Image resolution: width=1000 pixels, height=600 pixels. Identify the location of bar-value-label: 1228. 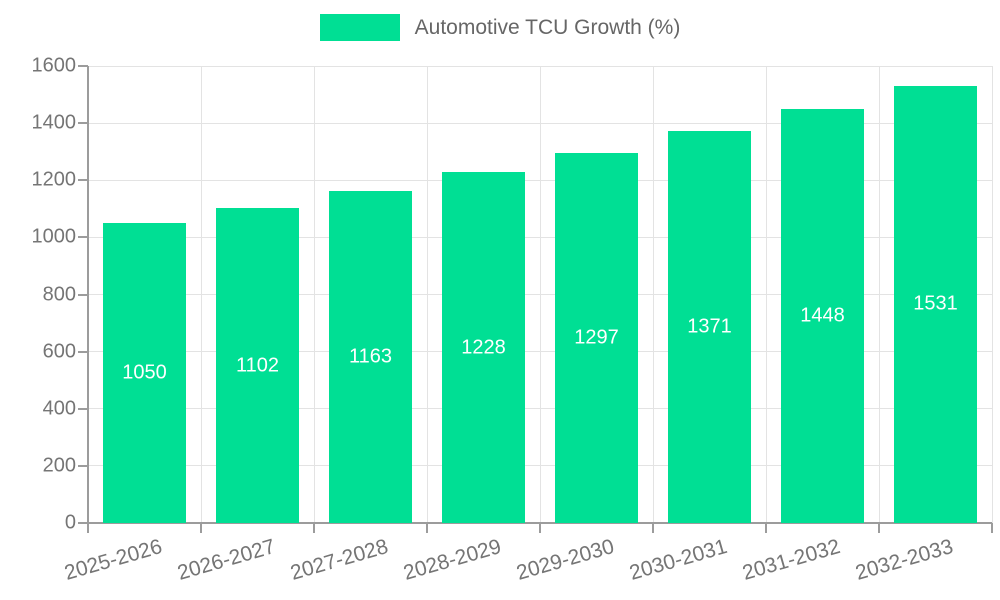
(483, 347).